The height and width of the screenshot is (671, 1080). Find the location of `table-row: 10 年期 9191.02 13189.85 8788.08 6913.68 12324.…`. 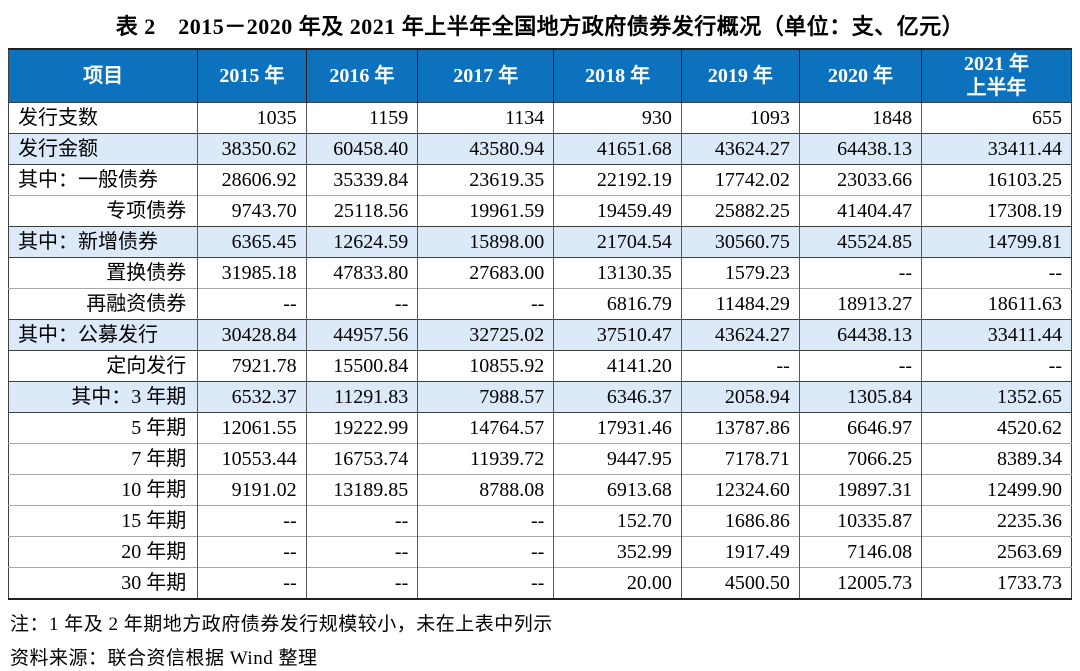

table-row: 10 年期 9191.02 13189.85 8788.08 6913.68 12324.… is located at coordinates (540, 490).